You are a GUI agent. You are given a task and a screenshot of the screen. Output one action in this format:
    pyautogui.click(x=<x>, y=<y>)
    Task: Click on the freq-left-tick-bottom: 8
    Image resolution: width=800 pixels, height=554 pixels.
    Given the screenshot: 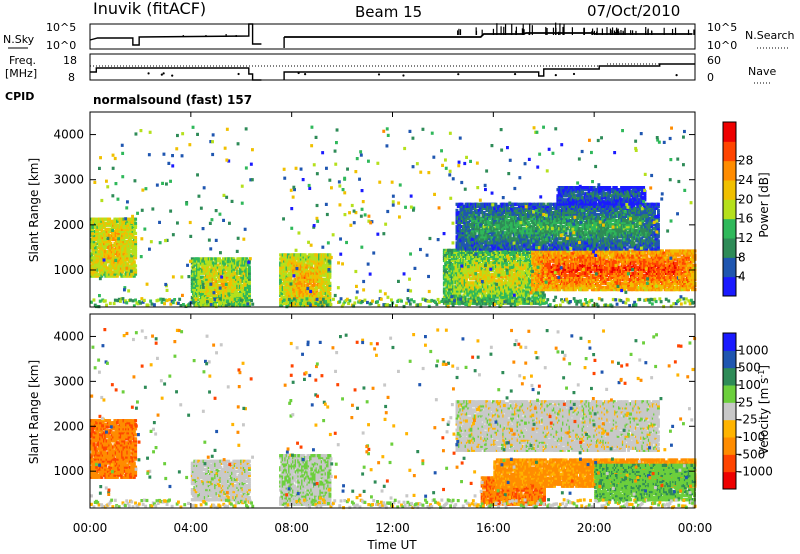 What is the action you would take?
    pyautogui.click(x=71, y=77)
    